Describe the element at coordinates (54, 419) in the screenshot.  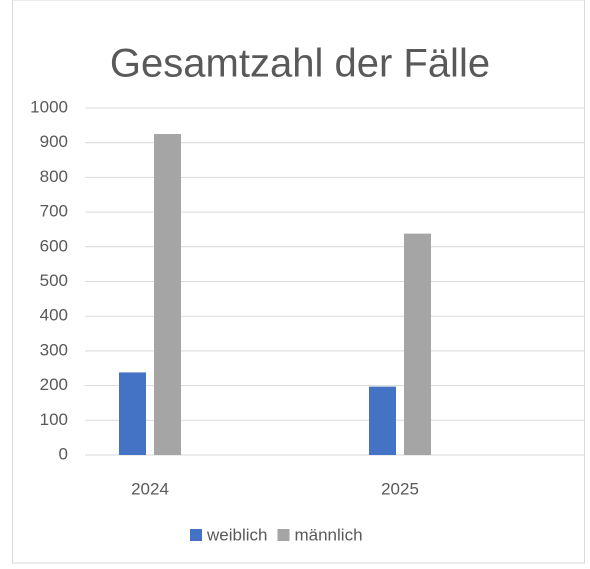
I see `y-tick-label: 100` at that location.